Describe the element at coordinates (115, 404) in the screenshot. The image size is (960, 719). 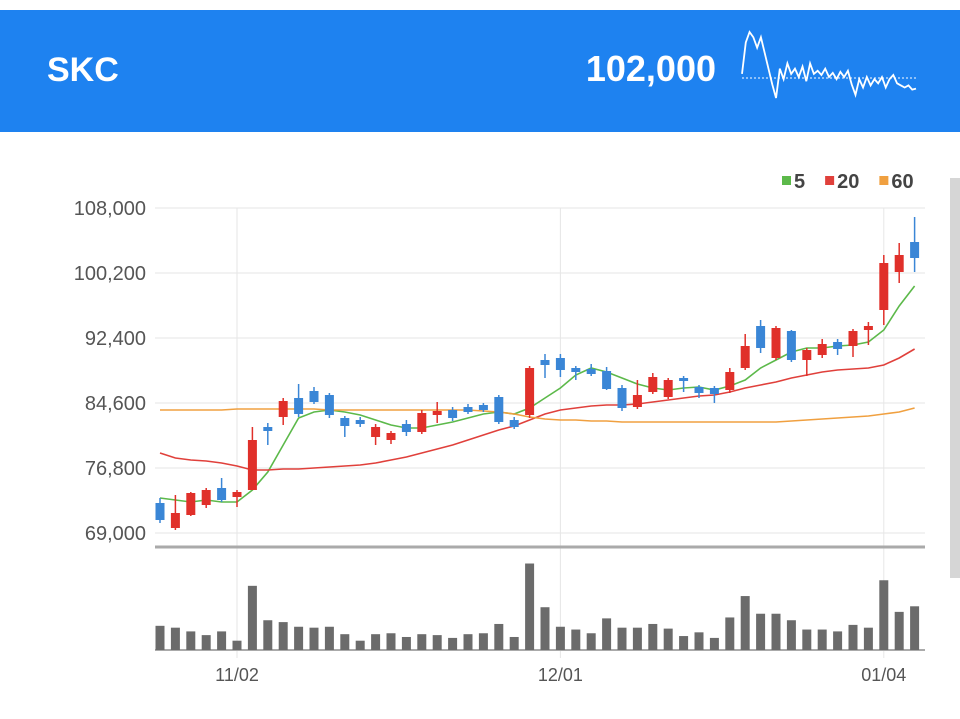
I see `y-tick-label: 84,600` at that location.